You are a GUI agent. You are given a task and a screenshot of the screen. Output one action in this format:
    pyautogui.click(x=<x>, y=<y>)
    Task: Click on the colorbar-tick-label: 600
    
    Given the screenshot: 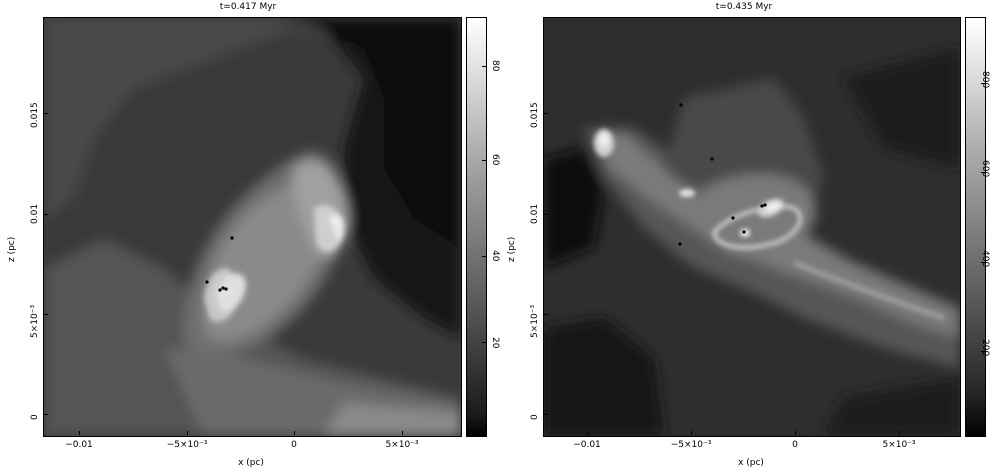 What is the action you would take?
    pyautogui.click(x=985, y=169)
    